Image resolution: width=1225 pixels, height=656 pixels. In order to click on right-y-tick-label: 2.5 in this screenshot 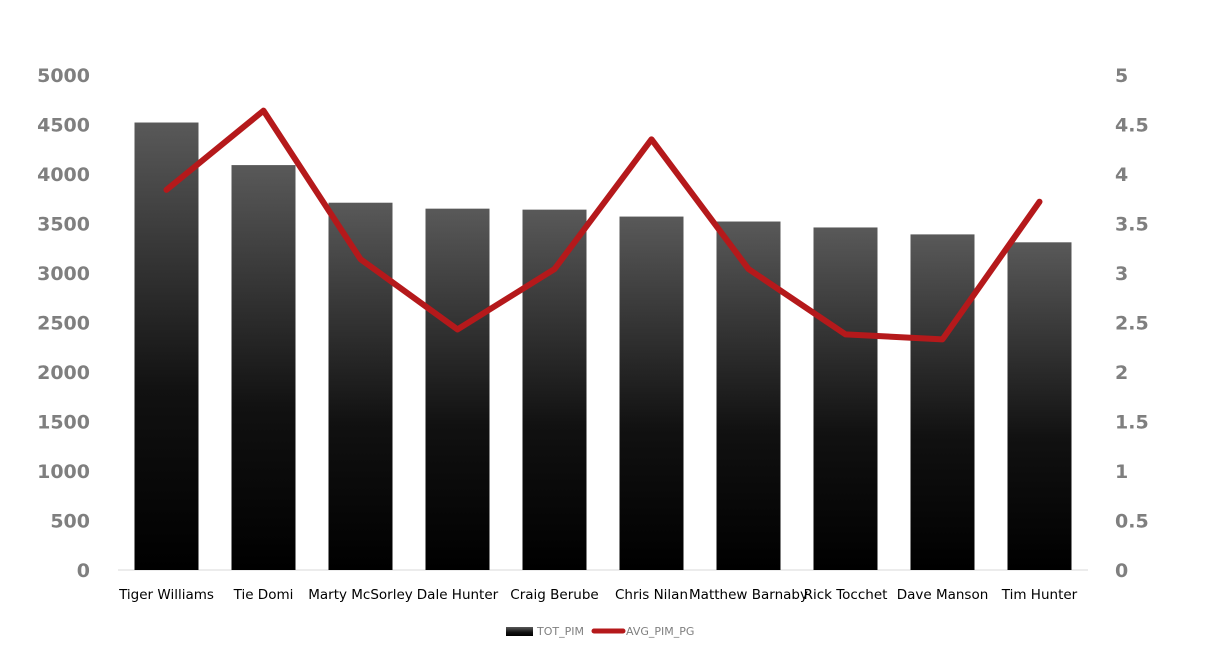, I will do `click(1132, 324)`.